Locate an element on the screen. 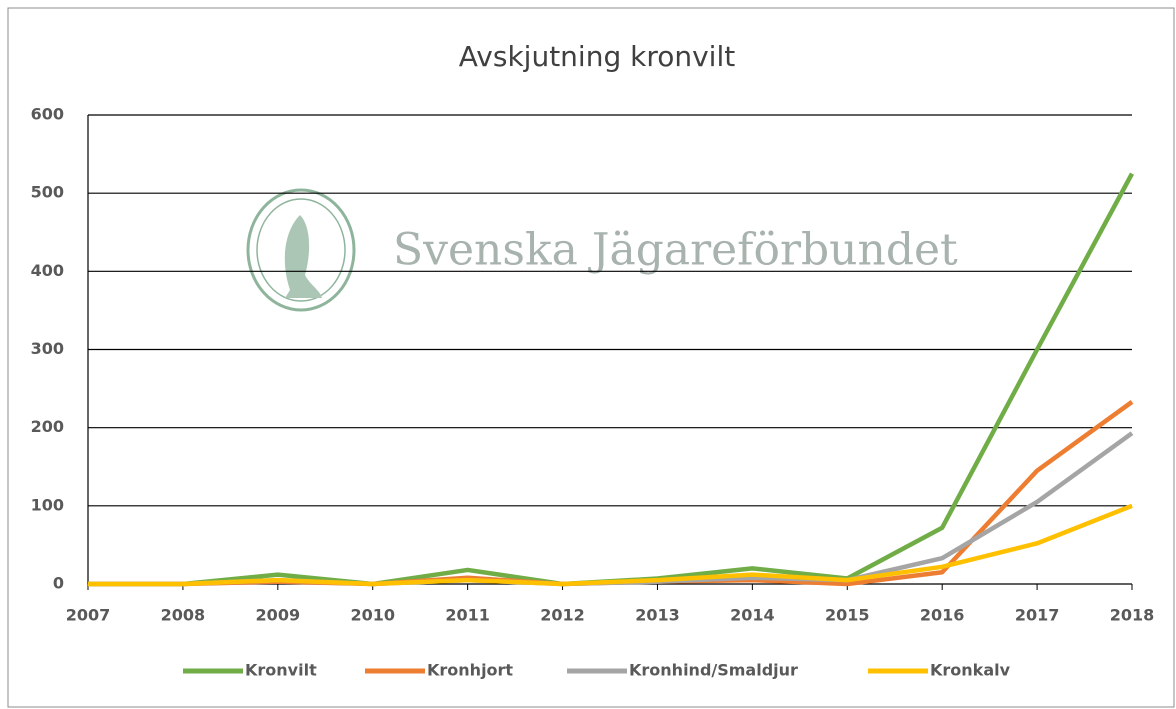  x-tick-label: 2014 is located at coordinates (752, 615).